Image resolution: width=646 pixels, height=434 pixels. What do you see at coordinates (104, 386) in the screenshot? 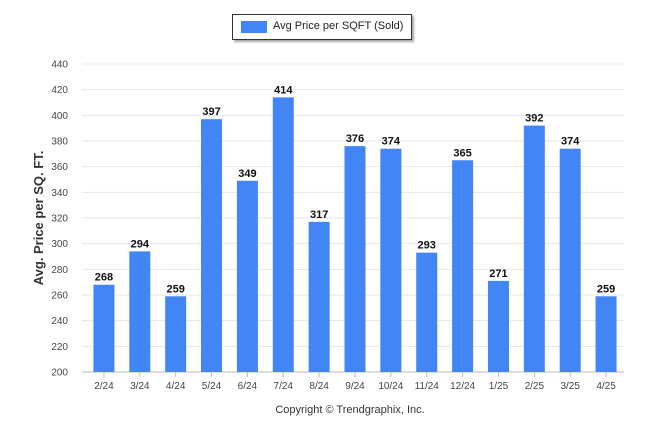
I see `x-tick-label: 2/24` at bounding box center [104, 386].